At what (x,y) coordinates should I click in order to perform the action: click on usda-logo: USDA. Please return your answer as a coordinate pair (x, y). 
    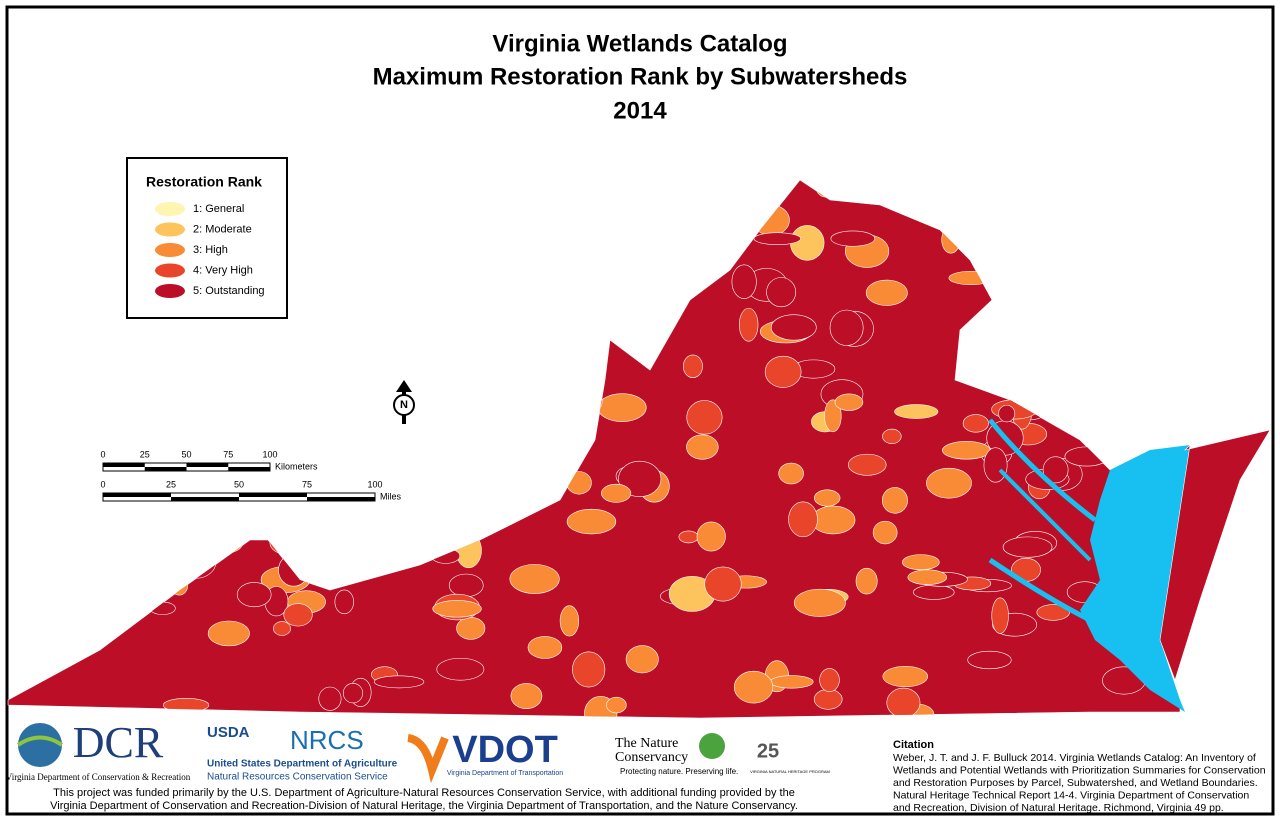
    Looking at the image, I should click on (228, 732).